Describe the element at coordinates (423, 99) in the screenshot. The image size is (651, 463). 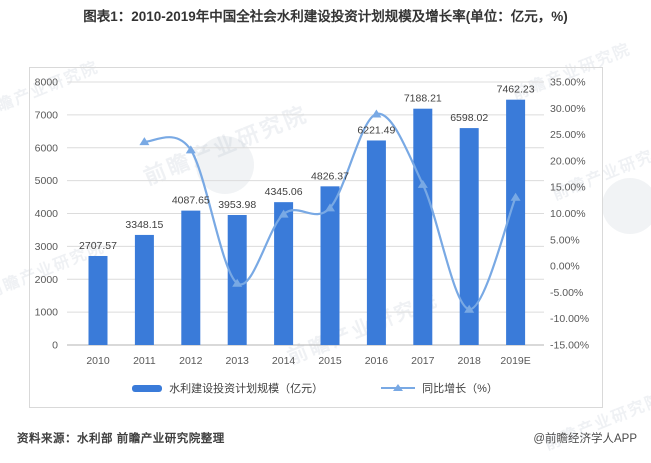
I see `bar-value-label: 7188.21` at that location.